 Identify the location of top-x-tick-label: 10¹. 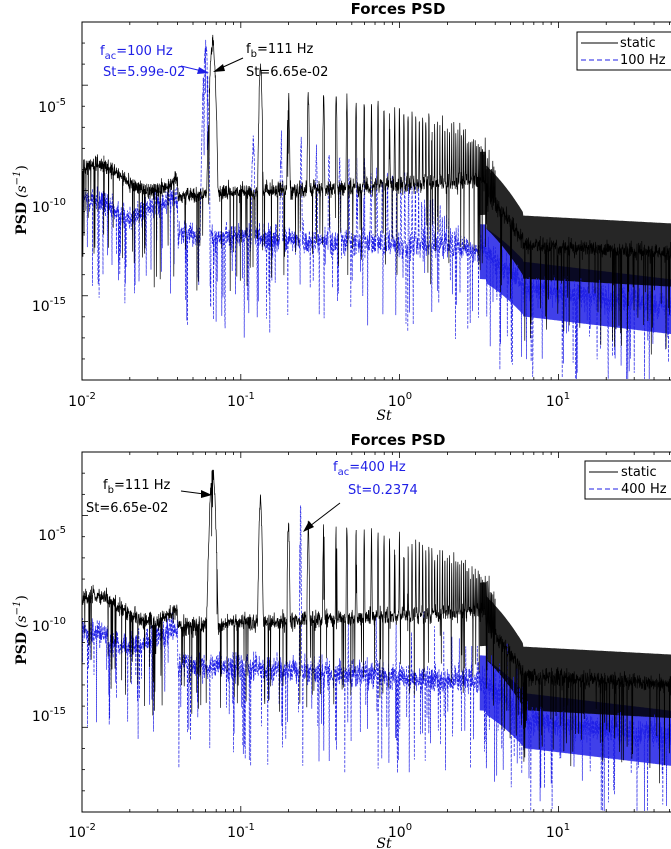
(558, 400).